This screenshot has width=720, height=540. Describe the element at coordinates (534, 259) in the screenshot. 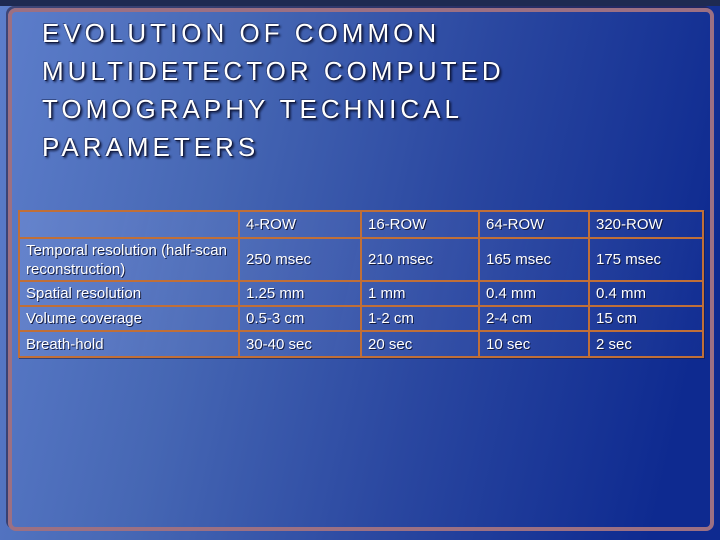

I see `table-cell: 165 msec` at that location.